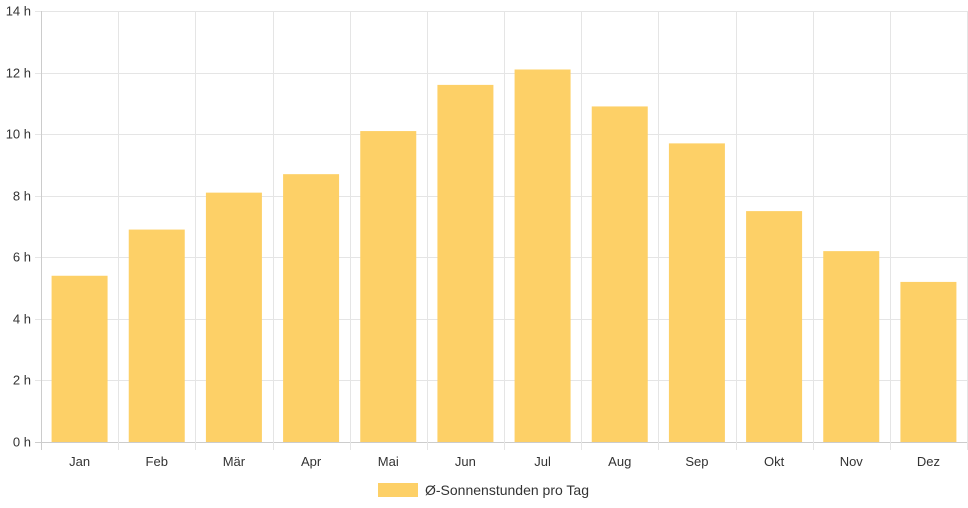  What do you see at coordinates (774, 326) in the screenshot?
I see `bar-okt` at bounding box center [774, 326].